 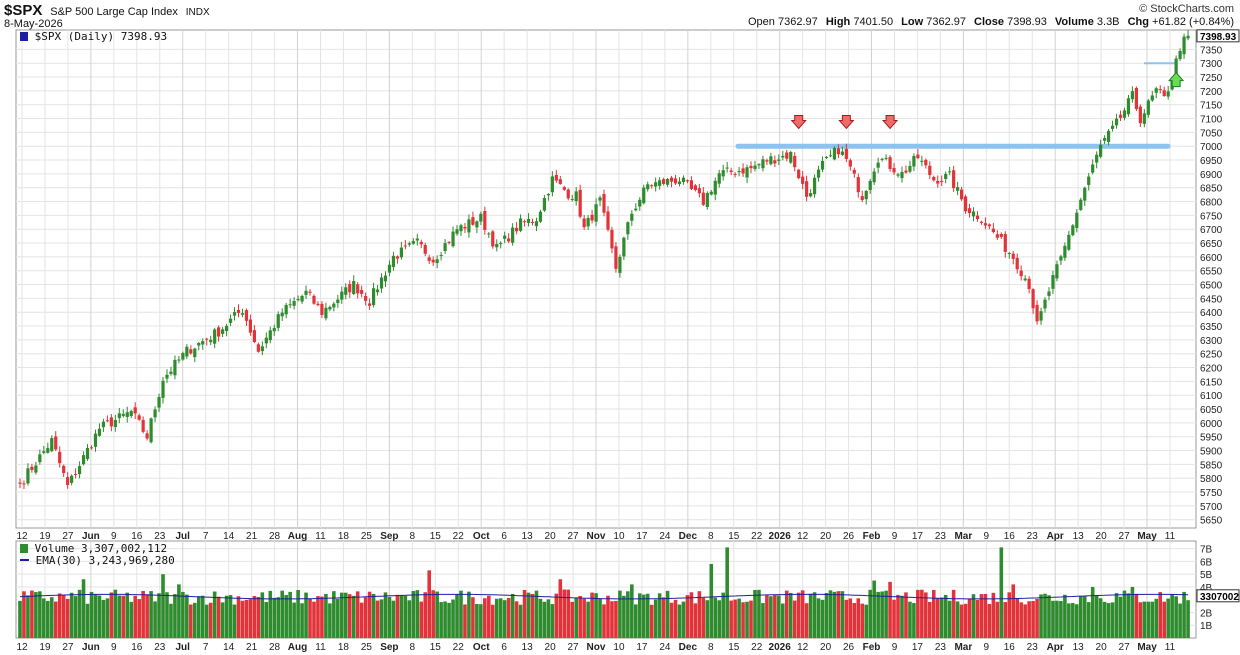 What do you see at coordinates (1206, 550) in the screenshot?
I see `volume-y-tick: 7B` at bounding box center [1206, 550].